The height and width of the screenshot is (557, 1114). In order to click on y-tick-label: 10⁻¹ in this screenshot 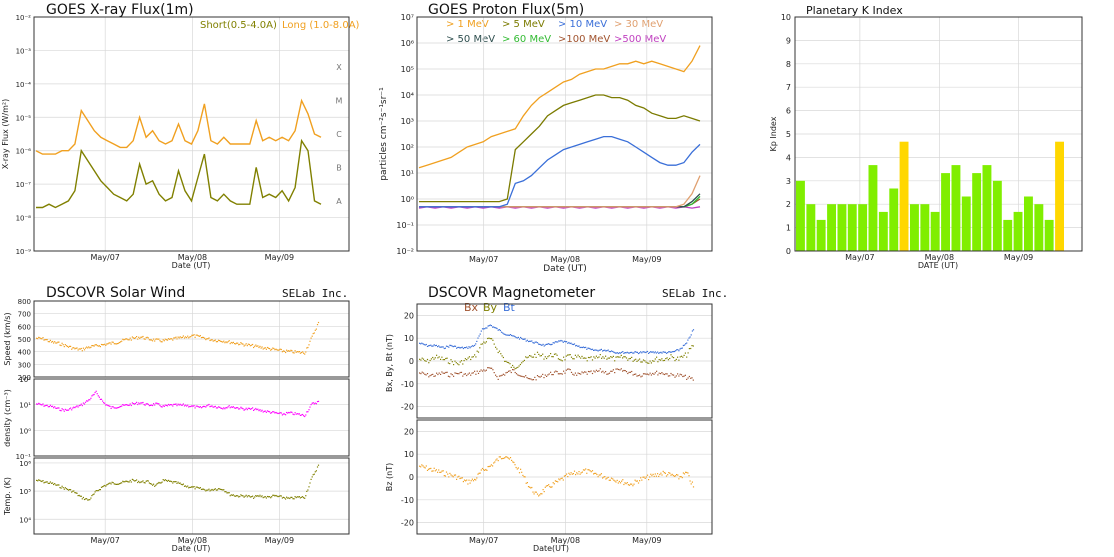, I will do `click(24, 457)`.